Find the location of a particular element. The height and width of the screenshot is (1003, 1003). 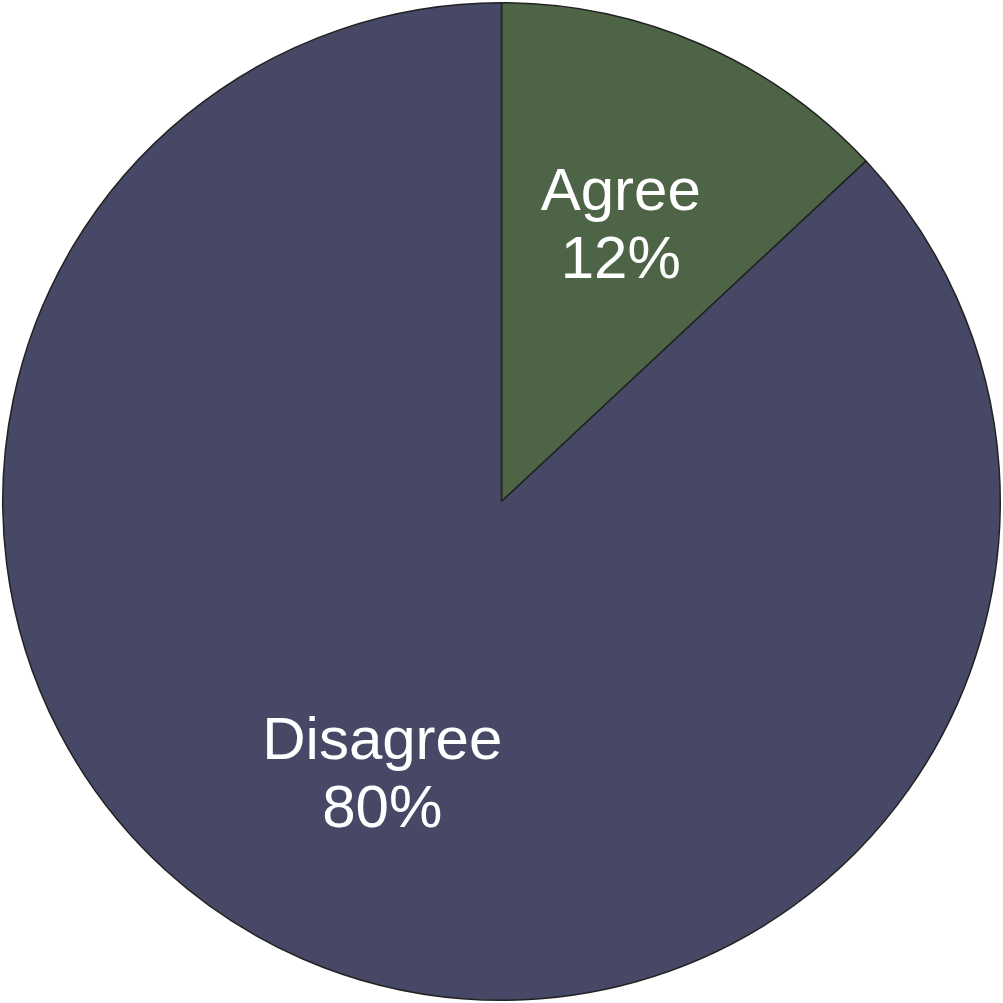

data-label: 12% is located at coordinates (620, 257).